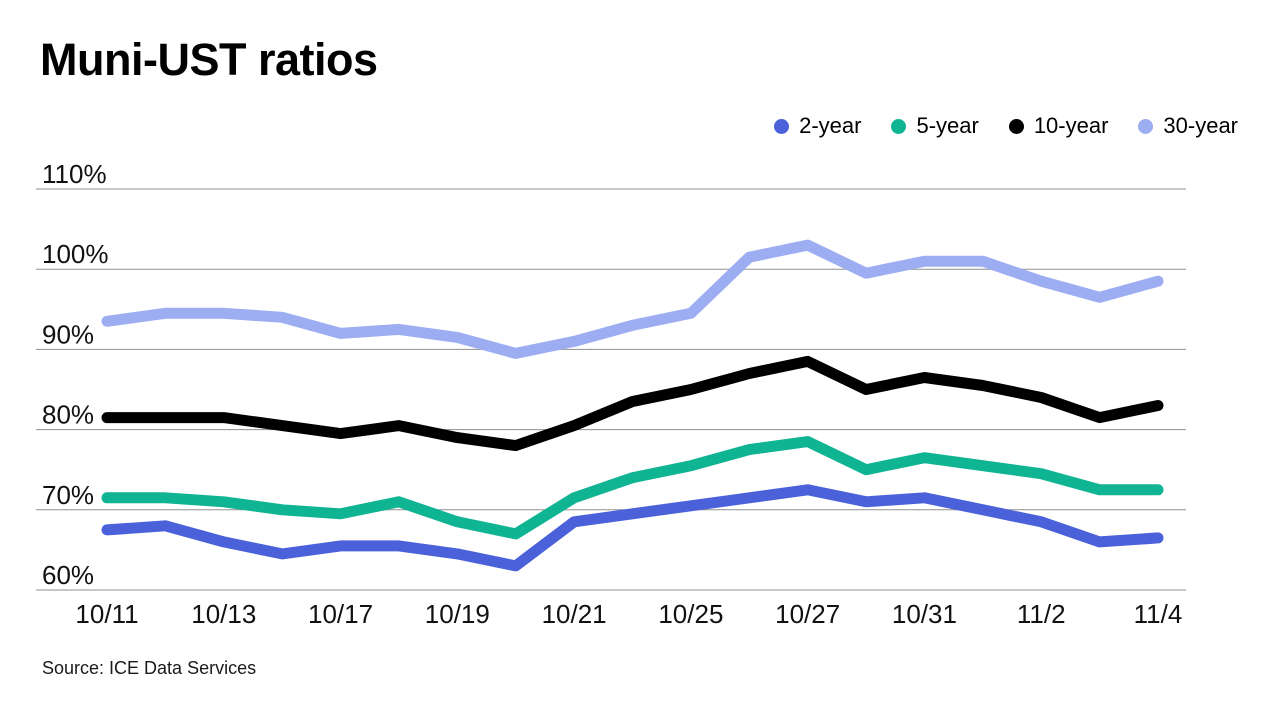  What do you see at coordinates (690, 614) in the screenshot?
I see `x-axis-label-10/25: 10/25` at bounding box center [690, 614].